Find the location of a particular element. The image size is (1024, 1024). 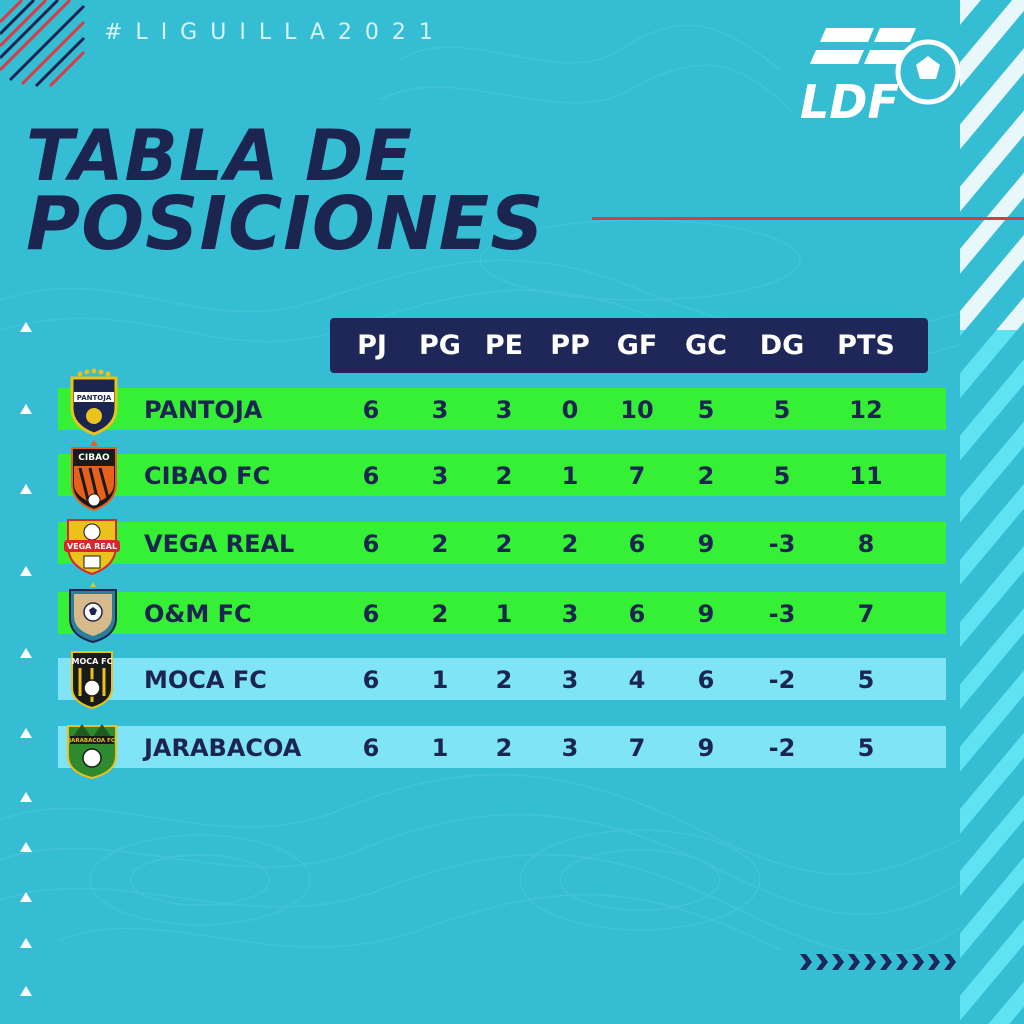

table-row: VEGA REAL 6 2 2 2 6 9 -3 8 is located at coordinates (502, 543).